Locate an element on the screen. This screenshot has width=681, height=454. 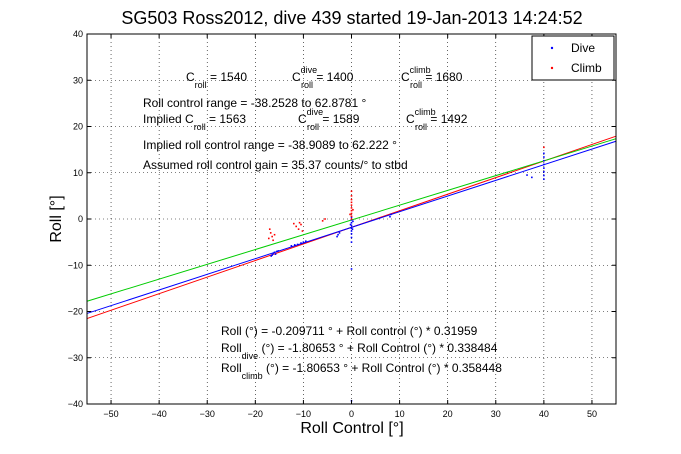
legend-marker-dive is located at coordinates (552, 48).